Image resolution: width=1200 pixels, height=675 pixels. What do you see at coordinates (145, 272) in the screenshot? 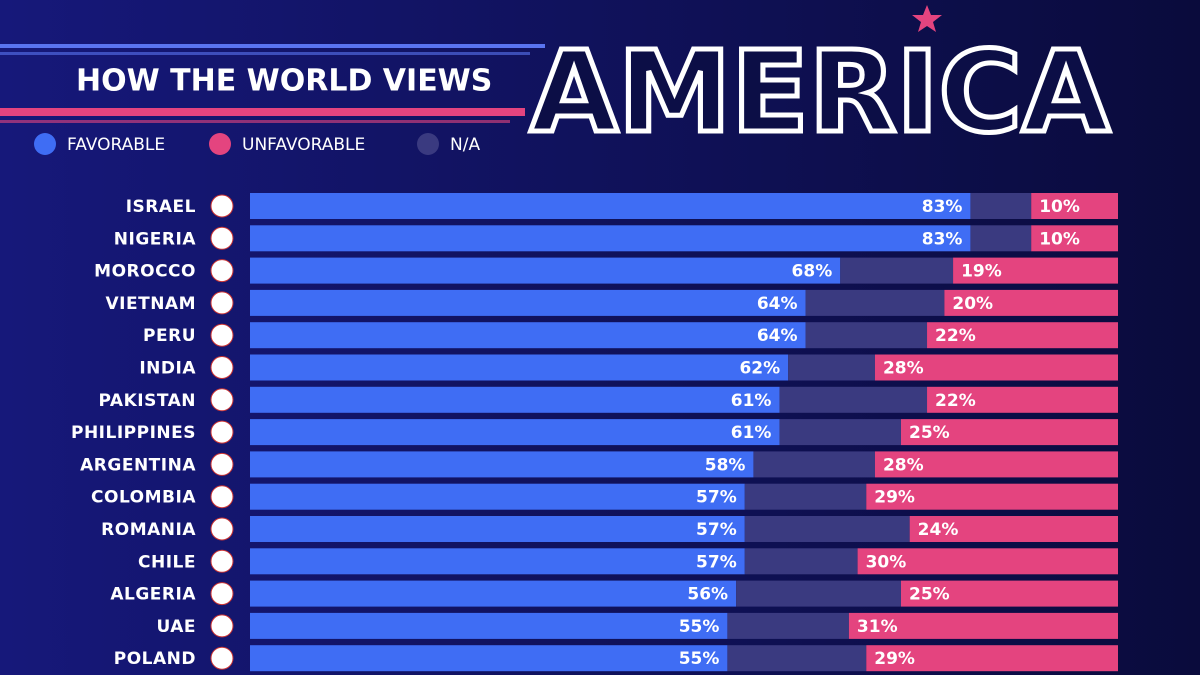
I see `country-label: MOROCCO` at bounding box center [145, 272].